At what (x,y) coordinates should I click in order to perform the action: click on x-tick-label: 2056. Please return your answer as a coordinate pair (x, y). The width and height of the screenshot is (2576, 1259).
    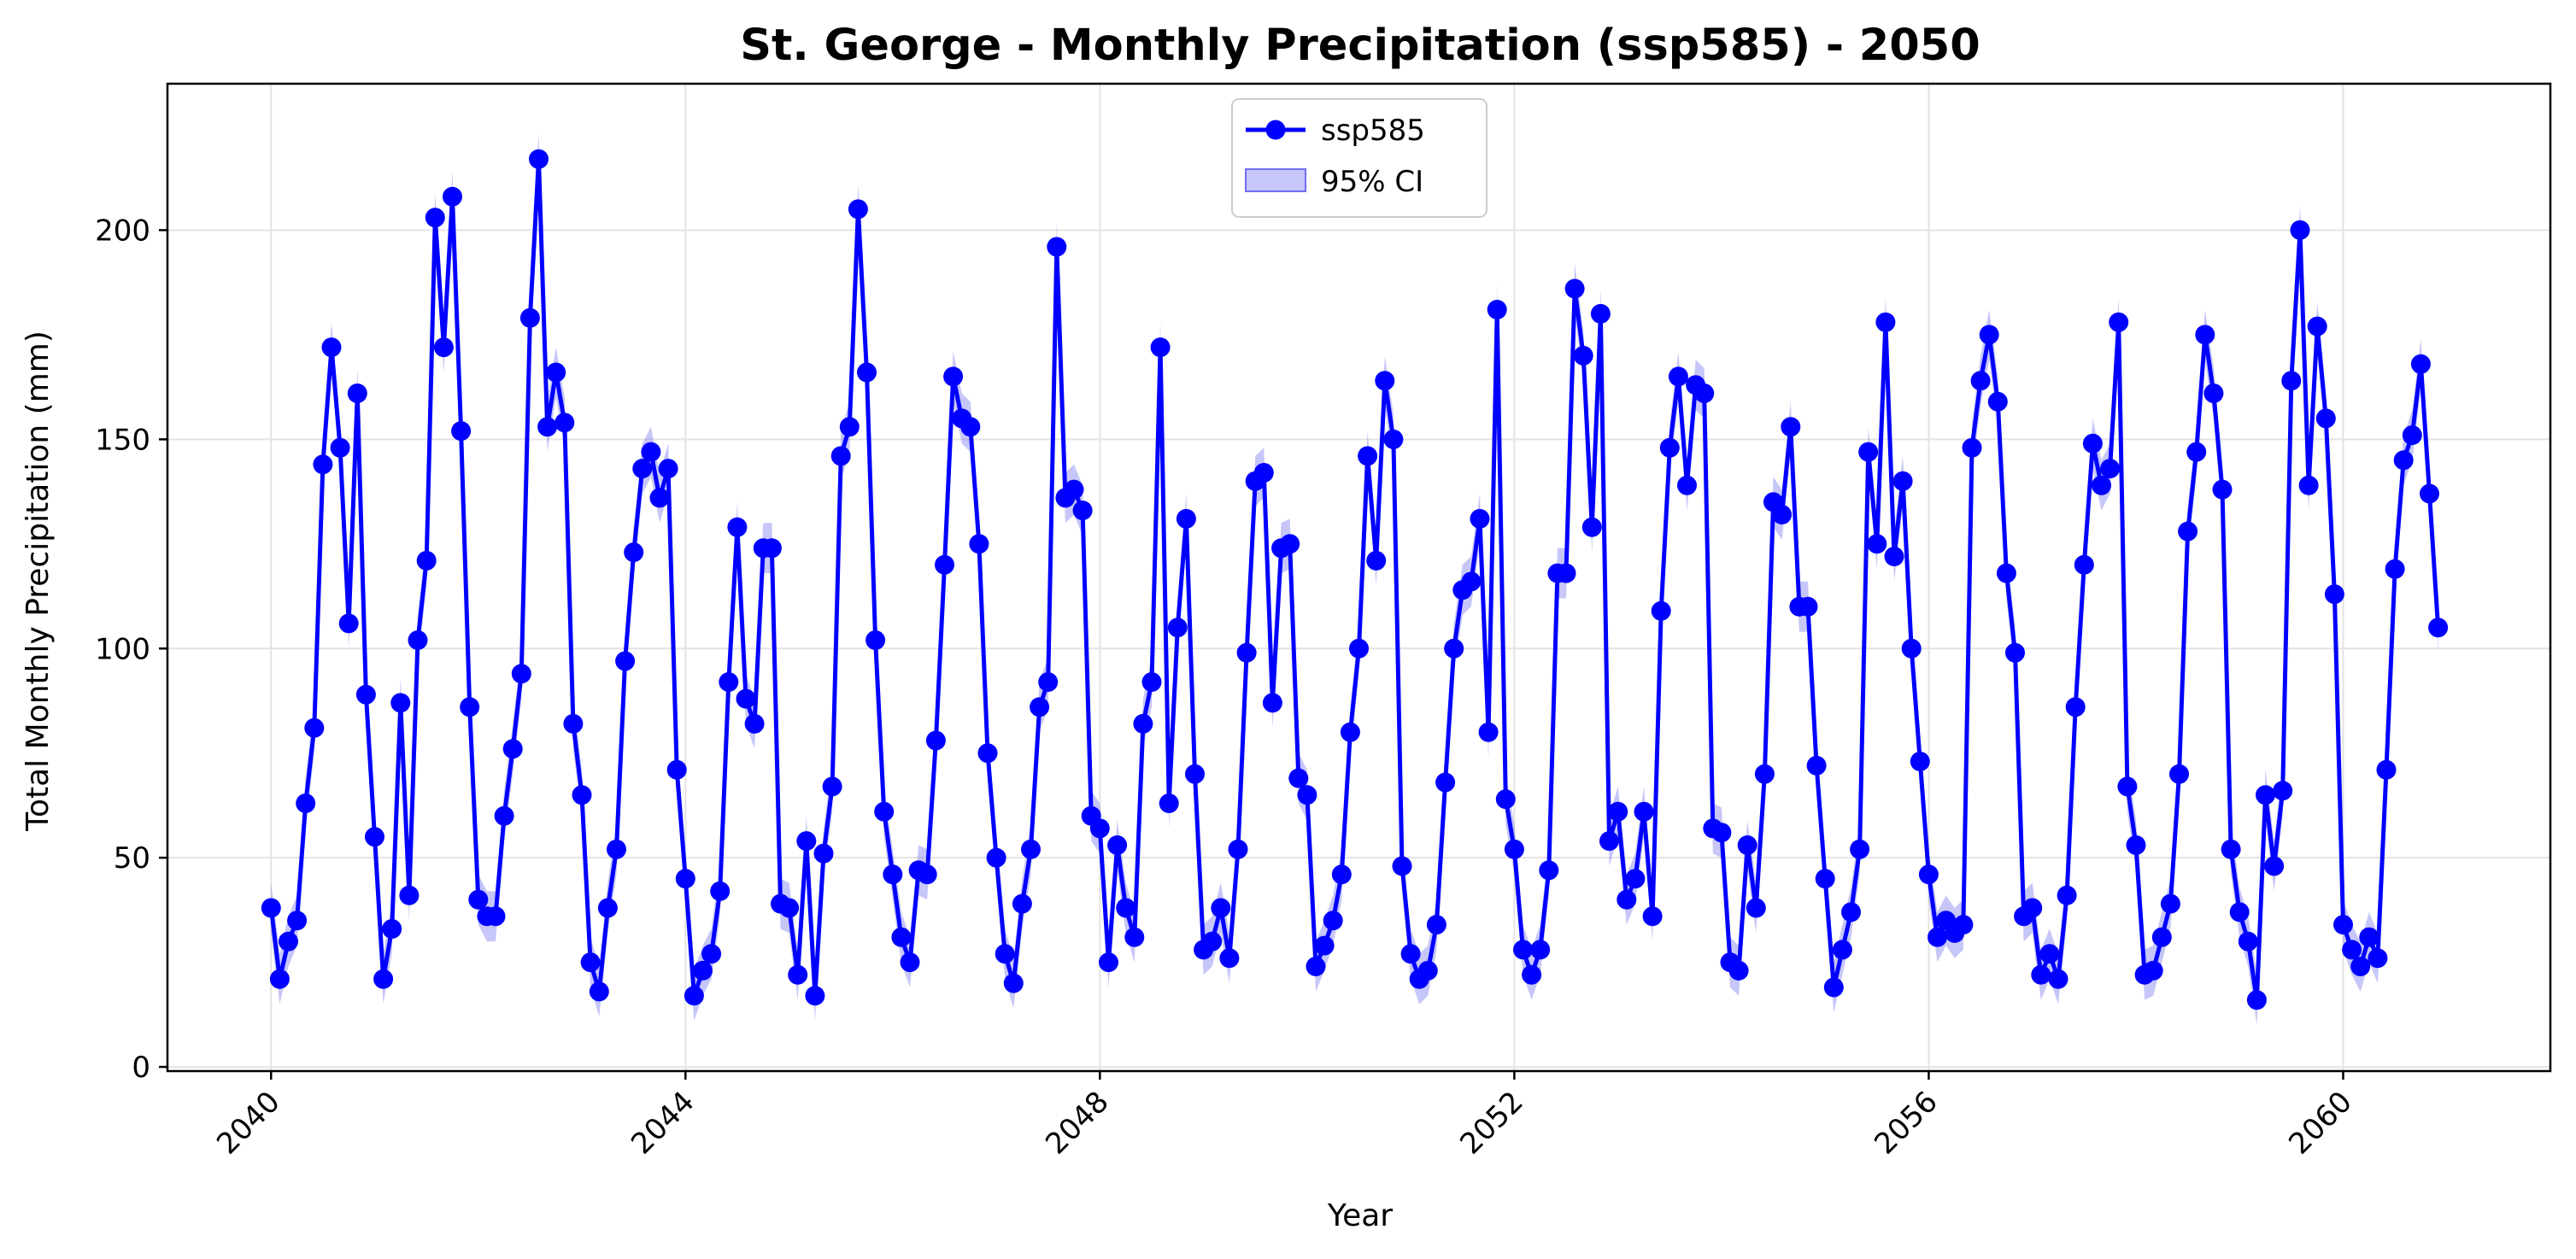
    Looking at the image, I should click on (1906, 1123).